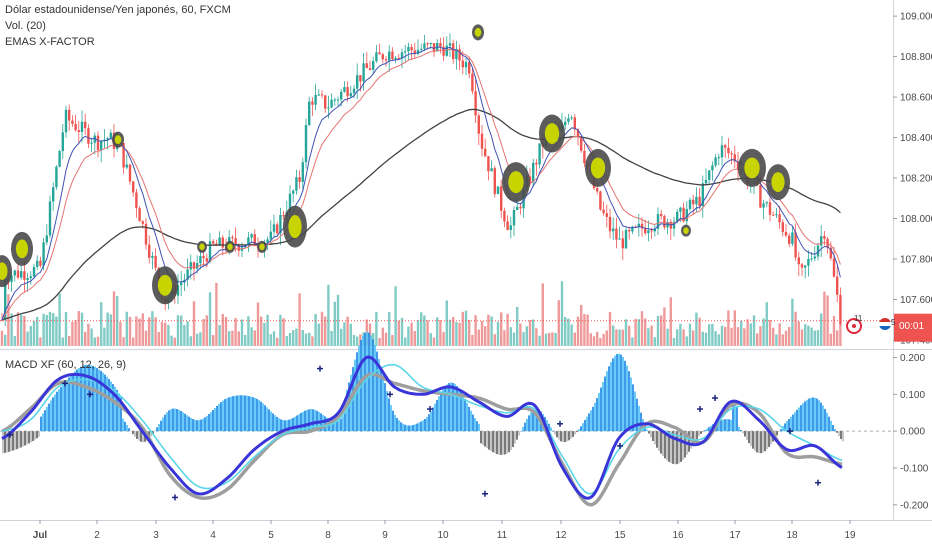 Image resolution: width=932 pixels, height=550 pixels. What do you see at coordinates (66, 365) in the screenshot?
I see `macd-legend: MACD XF (60, 12, 26, 9)` at bounding box center [66, 365].